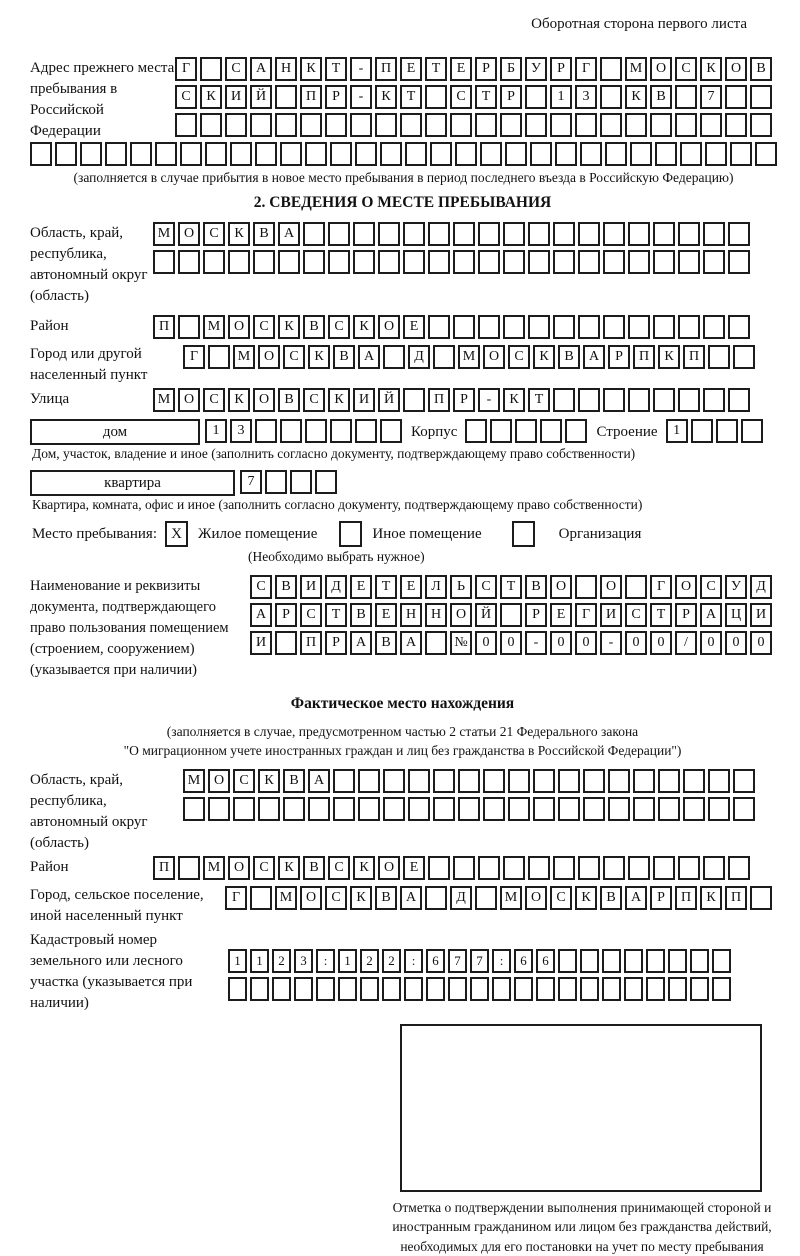 Image resolution: width=800 pixels, height=1256 pixels. I want to click on char-cell: :, so click(325, 960).